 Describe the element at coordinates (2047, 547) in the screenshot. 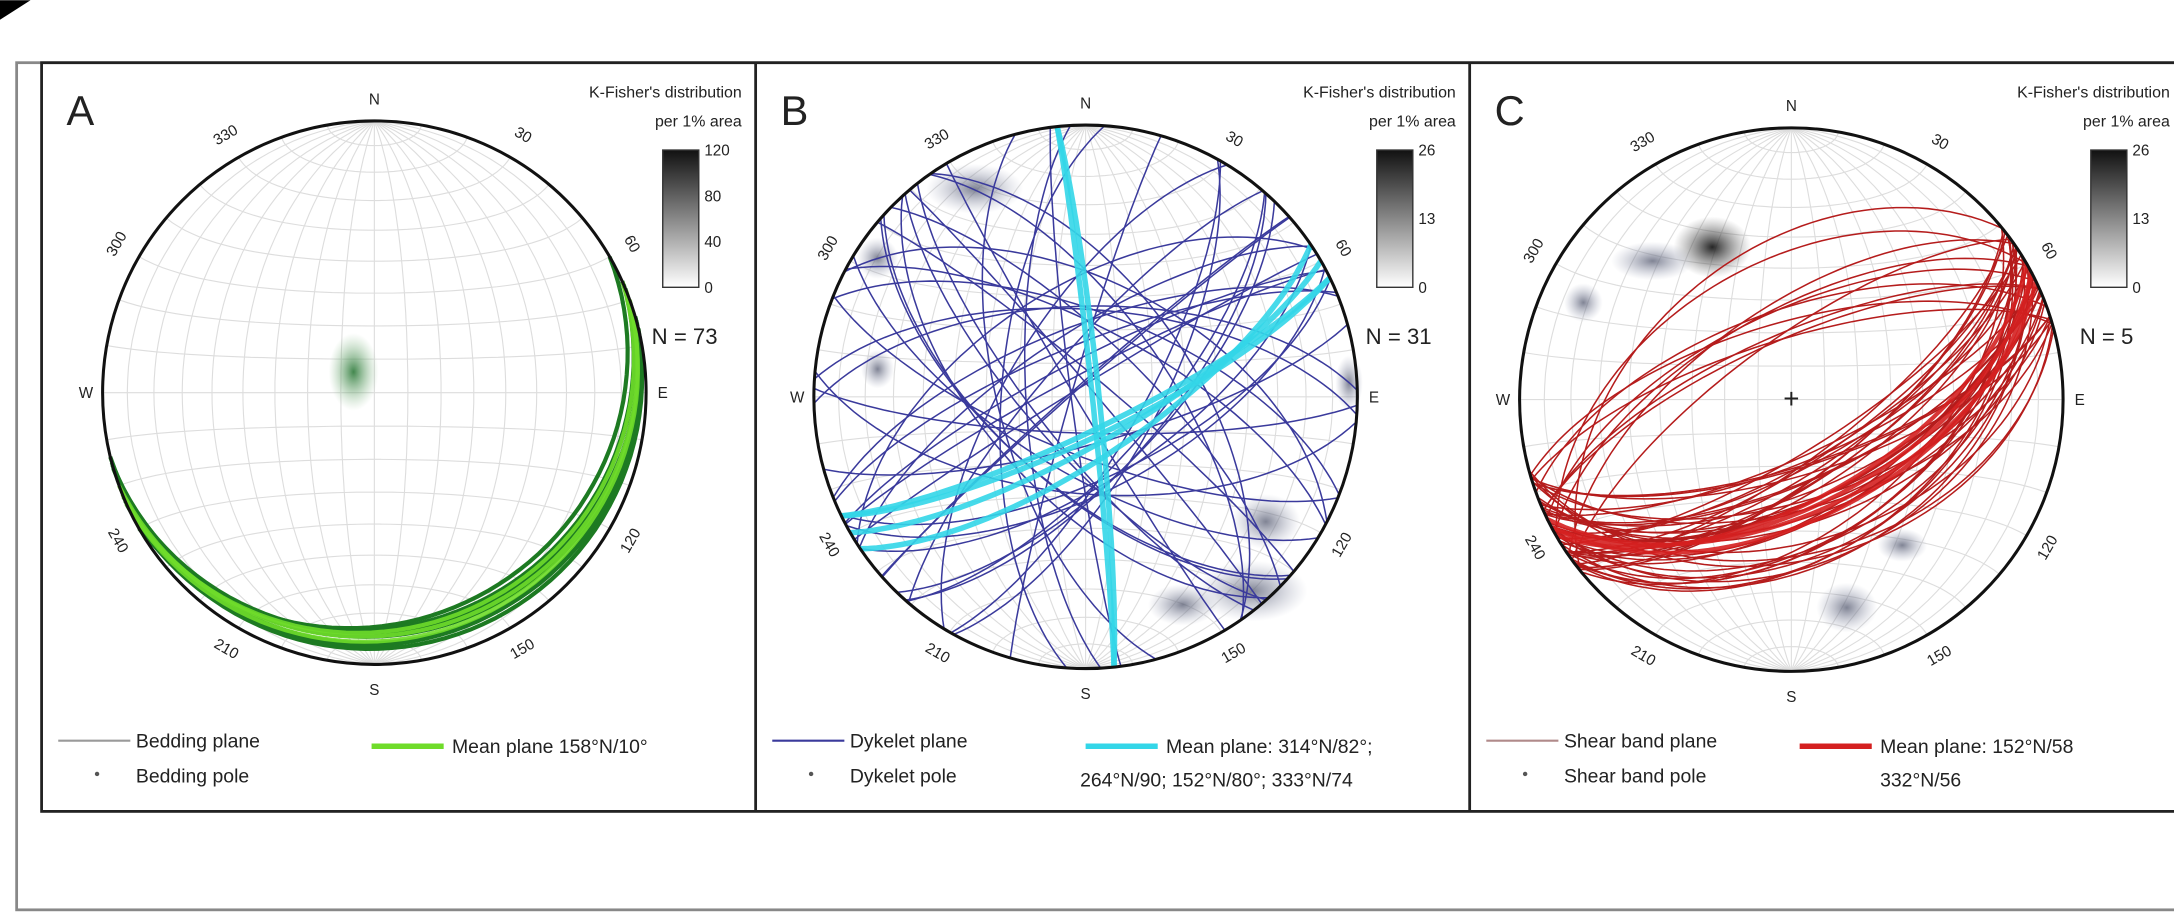

I see `degree-label: 120` at that location.